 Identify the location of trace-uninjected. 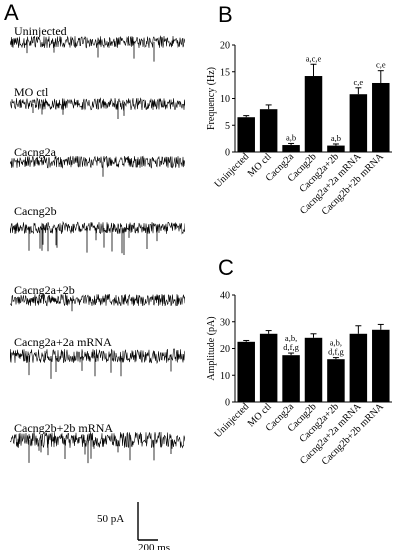
(97, 48).